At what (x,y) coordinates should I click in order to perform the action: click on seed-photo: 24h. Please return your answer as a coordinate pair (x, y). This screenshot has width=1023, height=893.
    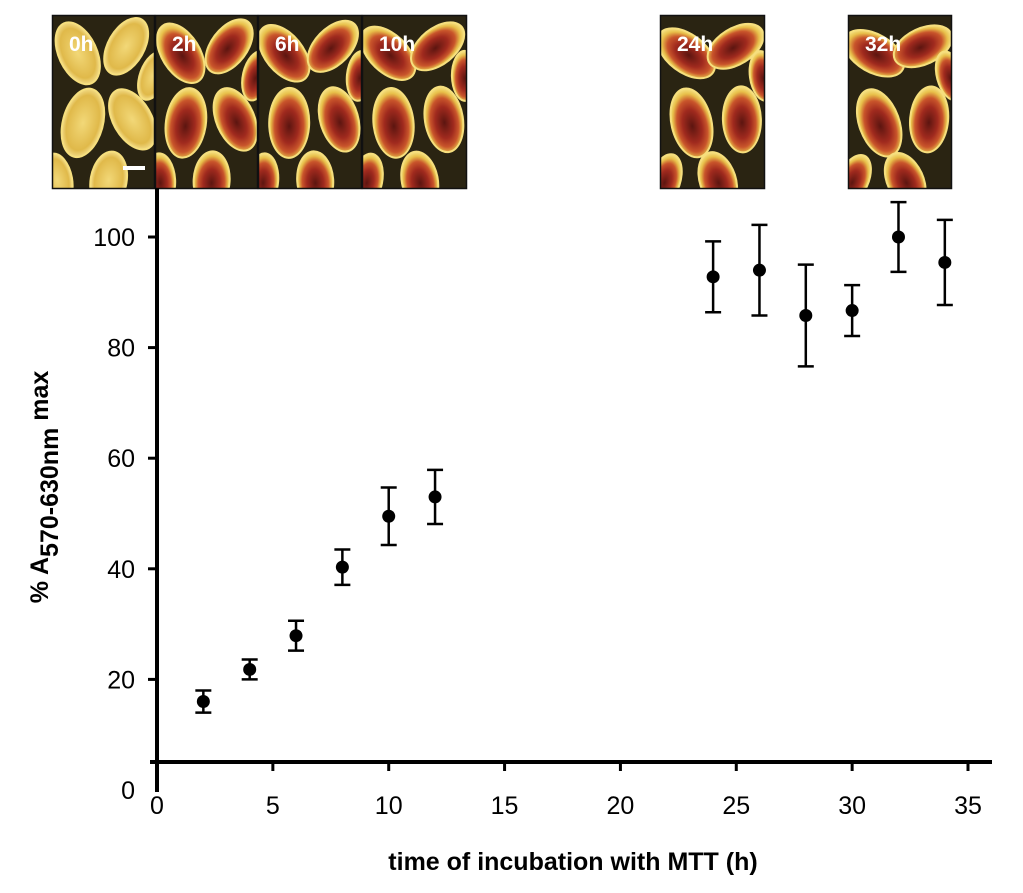
    Looking at the image, I should click on (712, 102).